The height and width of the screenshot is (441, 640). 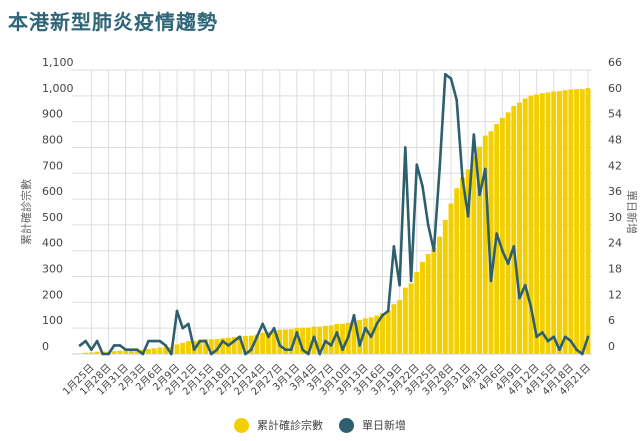 What do you see at coordinates (52, 139) in the screenshot?
I see `y-tick-left: 800` at bounding box center [52, 139].